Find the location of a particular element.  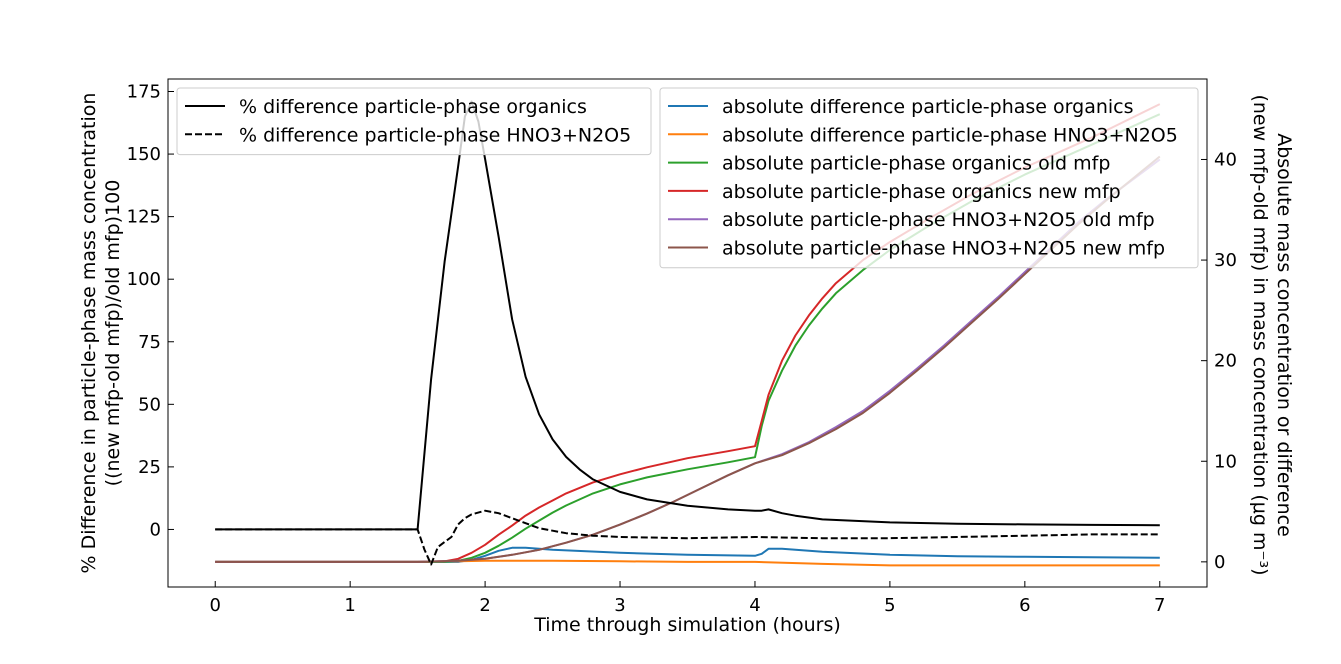

legend-right-entry-box is located at coordinates (929, 178).